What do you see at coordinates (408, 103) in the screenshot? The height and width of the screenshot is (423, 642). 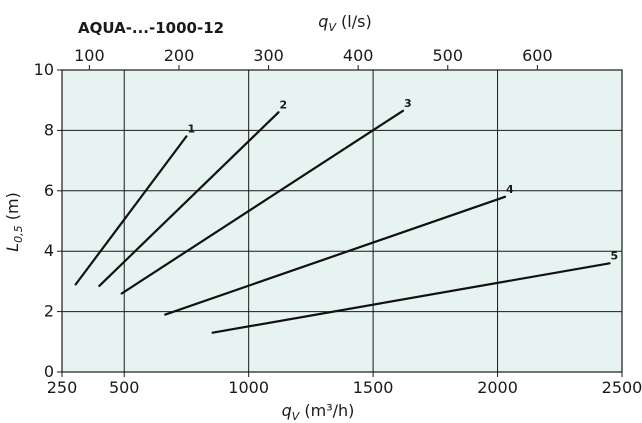 I see `series-label-3: 3` at bounding box center [408, 103].